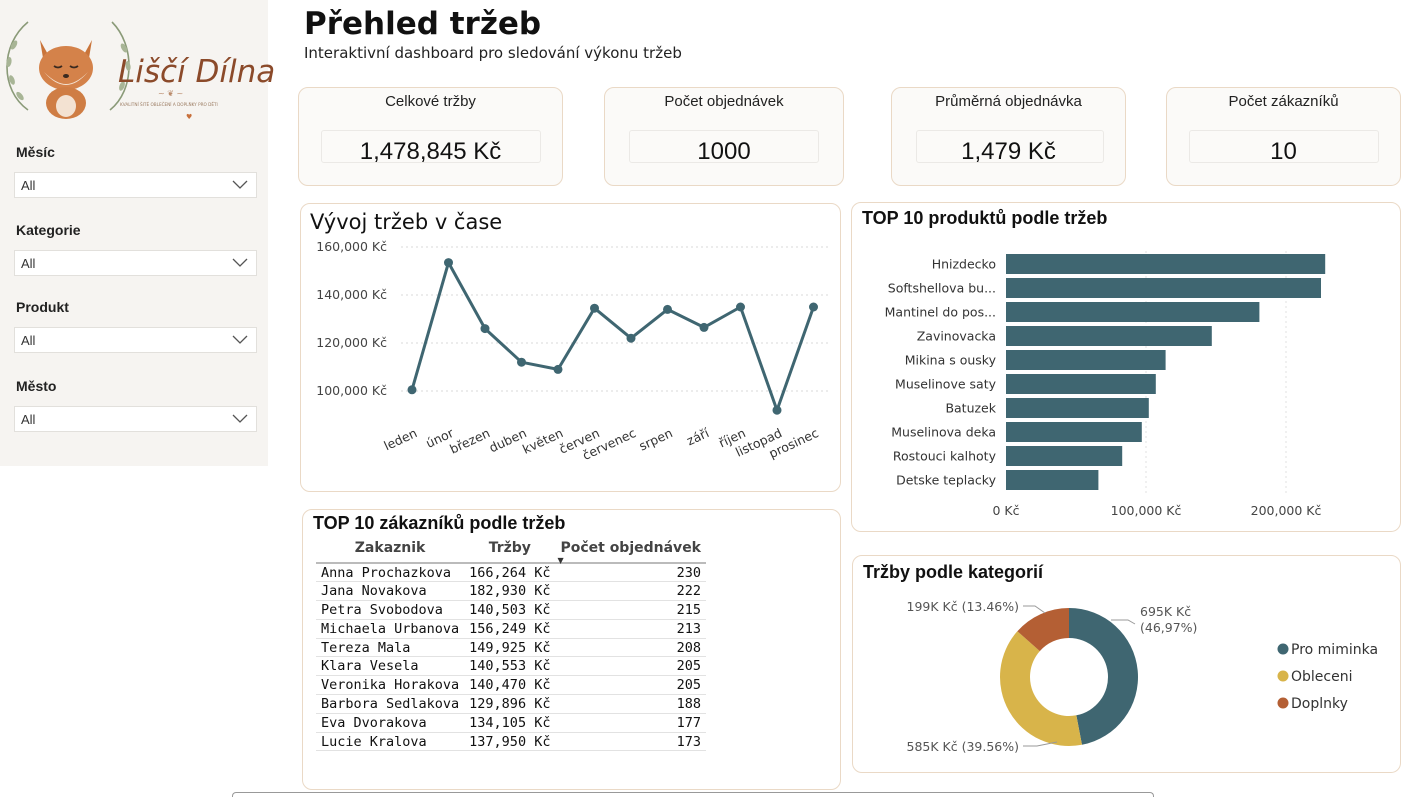 The image size is (1402, 797). Describe the element at coordinates (390, 591) in the screenshot. I see `customer-name-cell: Jana Novakova` at that location.